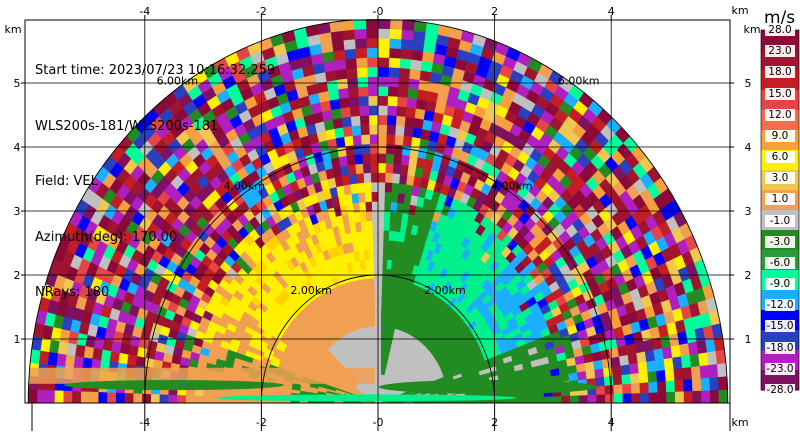  Describe the element at coordinates (780, 241) in the screenshot. I see `colorbar-tick-label: -3.0` at that location.